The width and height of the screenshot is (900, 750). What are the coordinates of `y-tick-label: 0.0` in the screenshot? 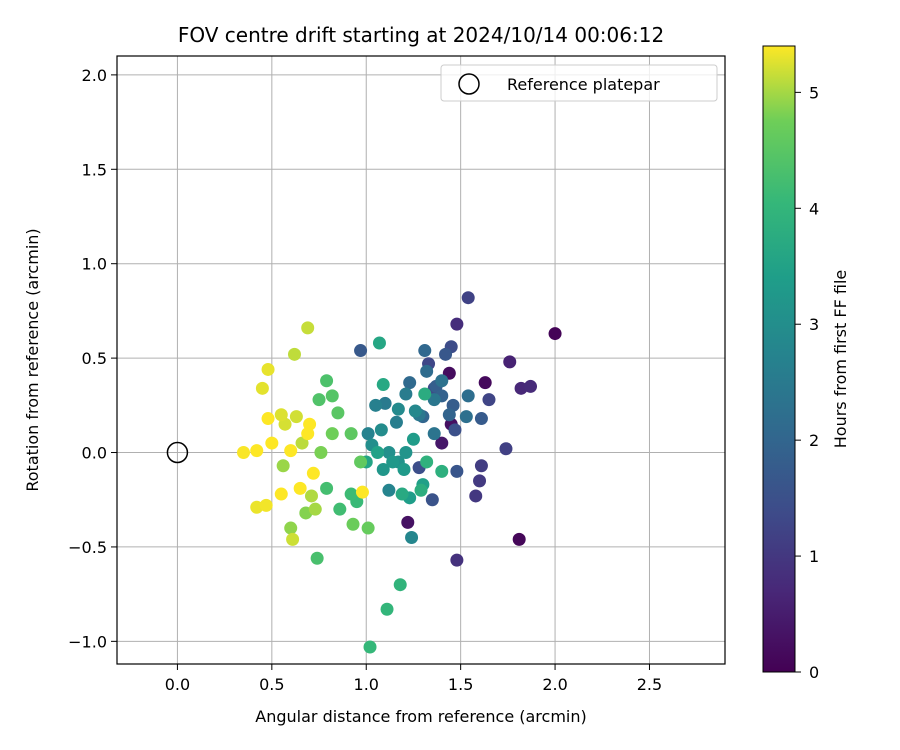 It's located at (94, 453).